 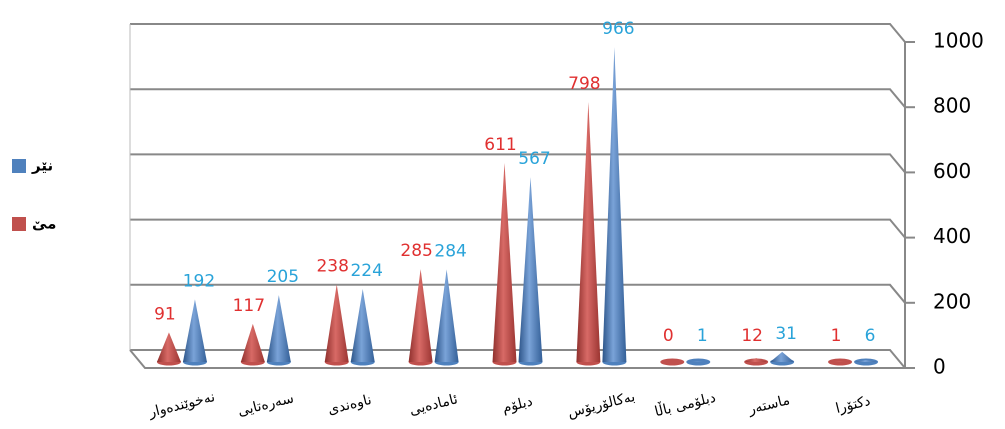 What do you see at coordinates (199, 281) in the screenshot?
I see `value-label: 192` at bounding box center [199, 281].